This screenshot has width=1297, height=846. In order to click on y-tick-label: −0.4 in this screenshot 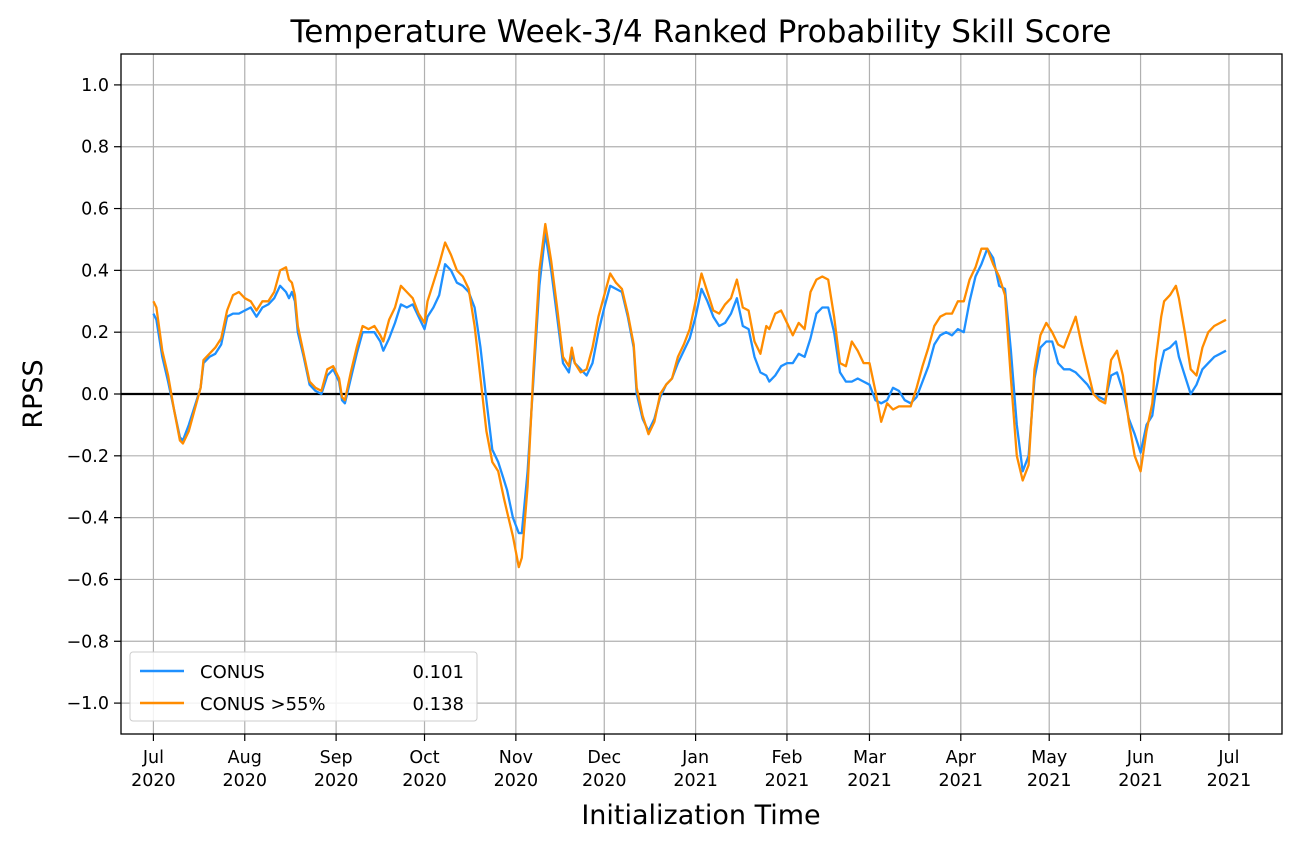, I will do `click(88, 519)`.